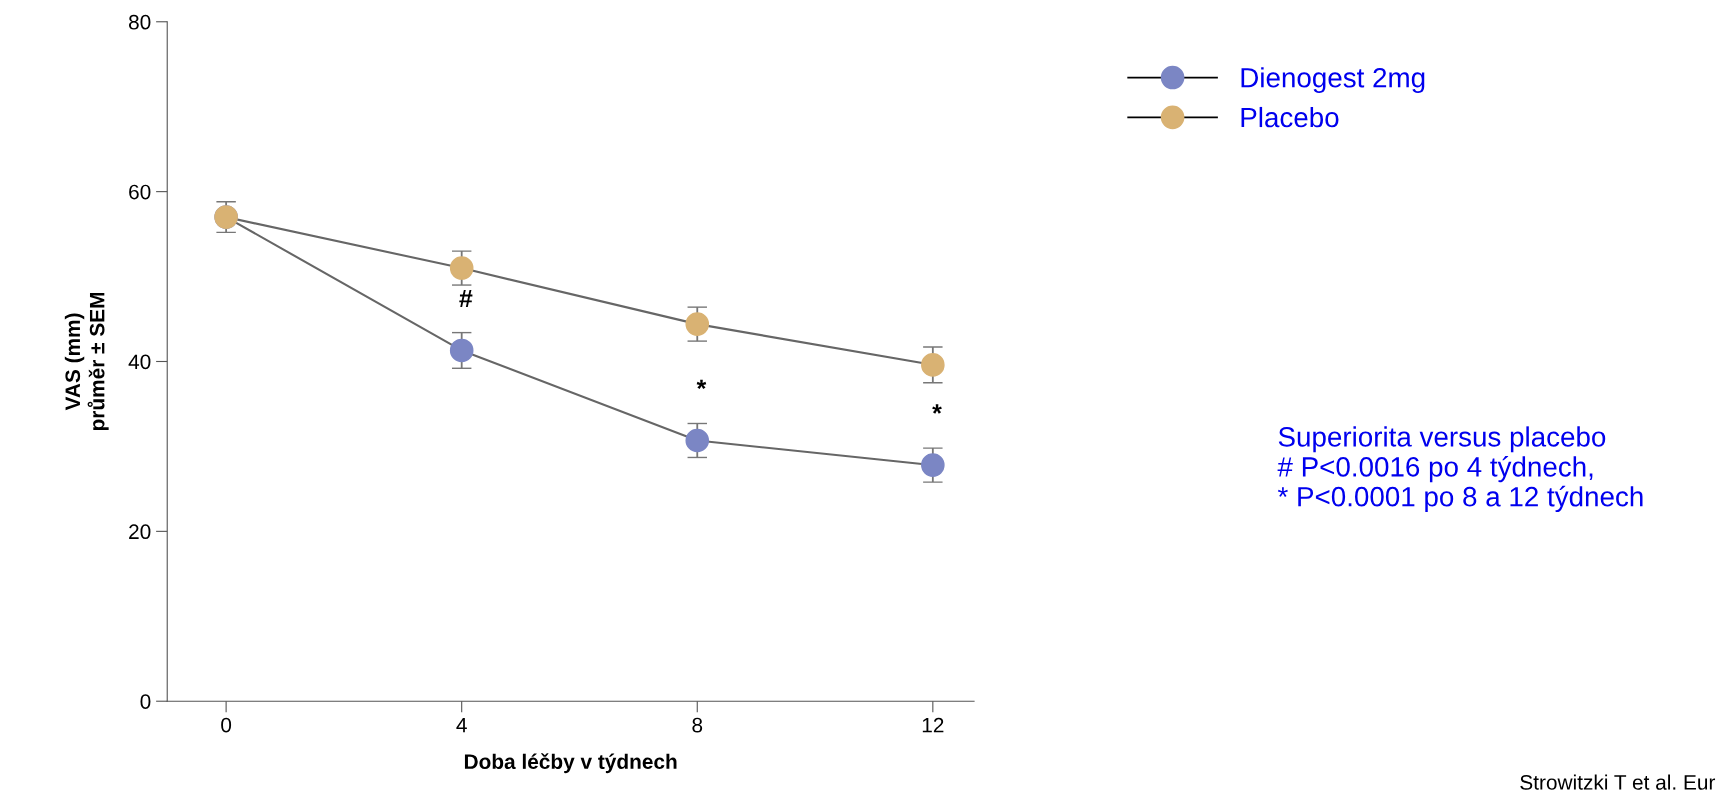  Describe the element at coordinates (86, 361) in the screenshot. I see `y-axis-title: VAS (mm) průměr ± SEM` at that location.